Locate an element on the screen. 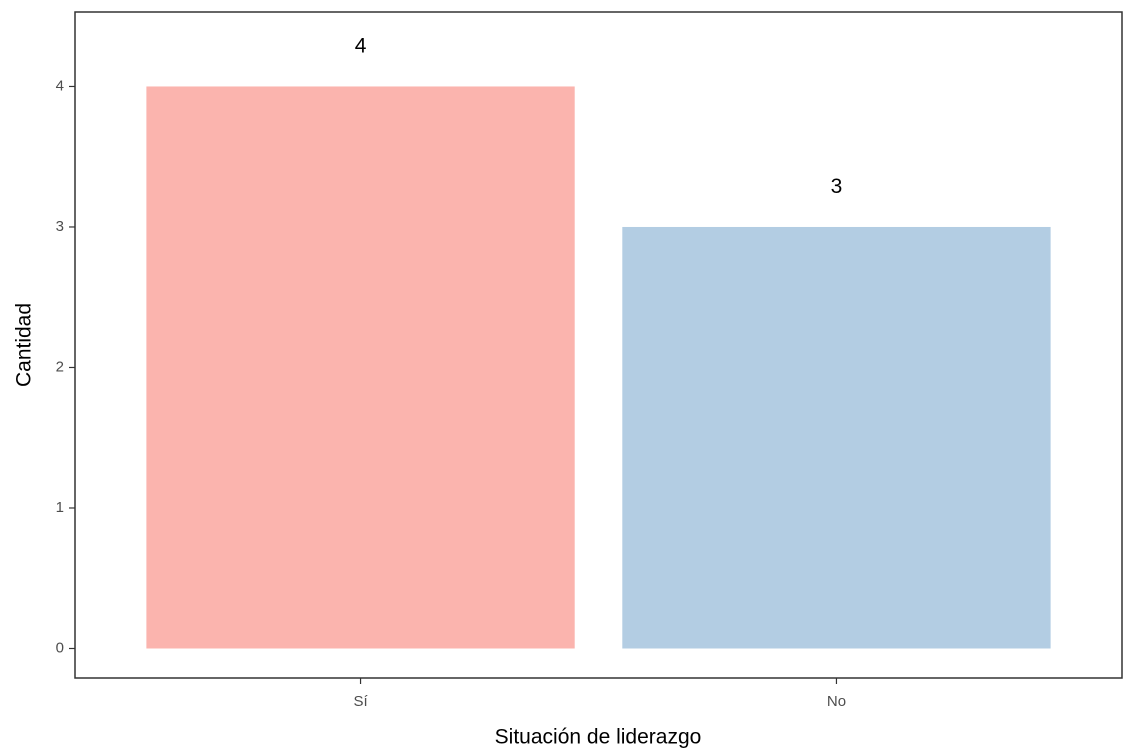  y-tick-label: 0 is located at coordinates (60, 647).